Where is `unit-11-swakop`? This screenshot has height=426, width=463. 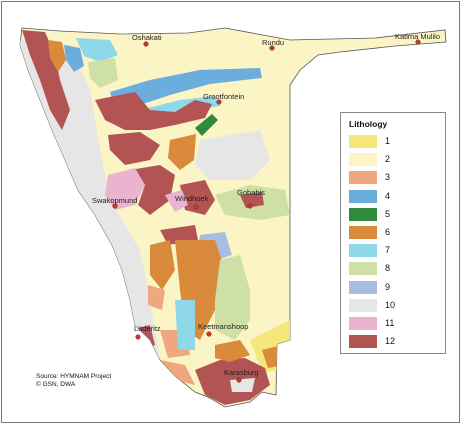
unit-11-swakop is located at coordinates (125, 189).